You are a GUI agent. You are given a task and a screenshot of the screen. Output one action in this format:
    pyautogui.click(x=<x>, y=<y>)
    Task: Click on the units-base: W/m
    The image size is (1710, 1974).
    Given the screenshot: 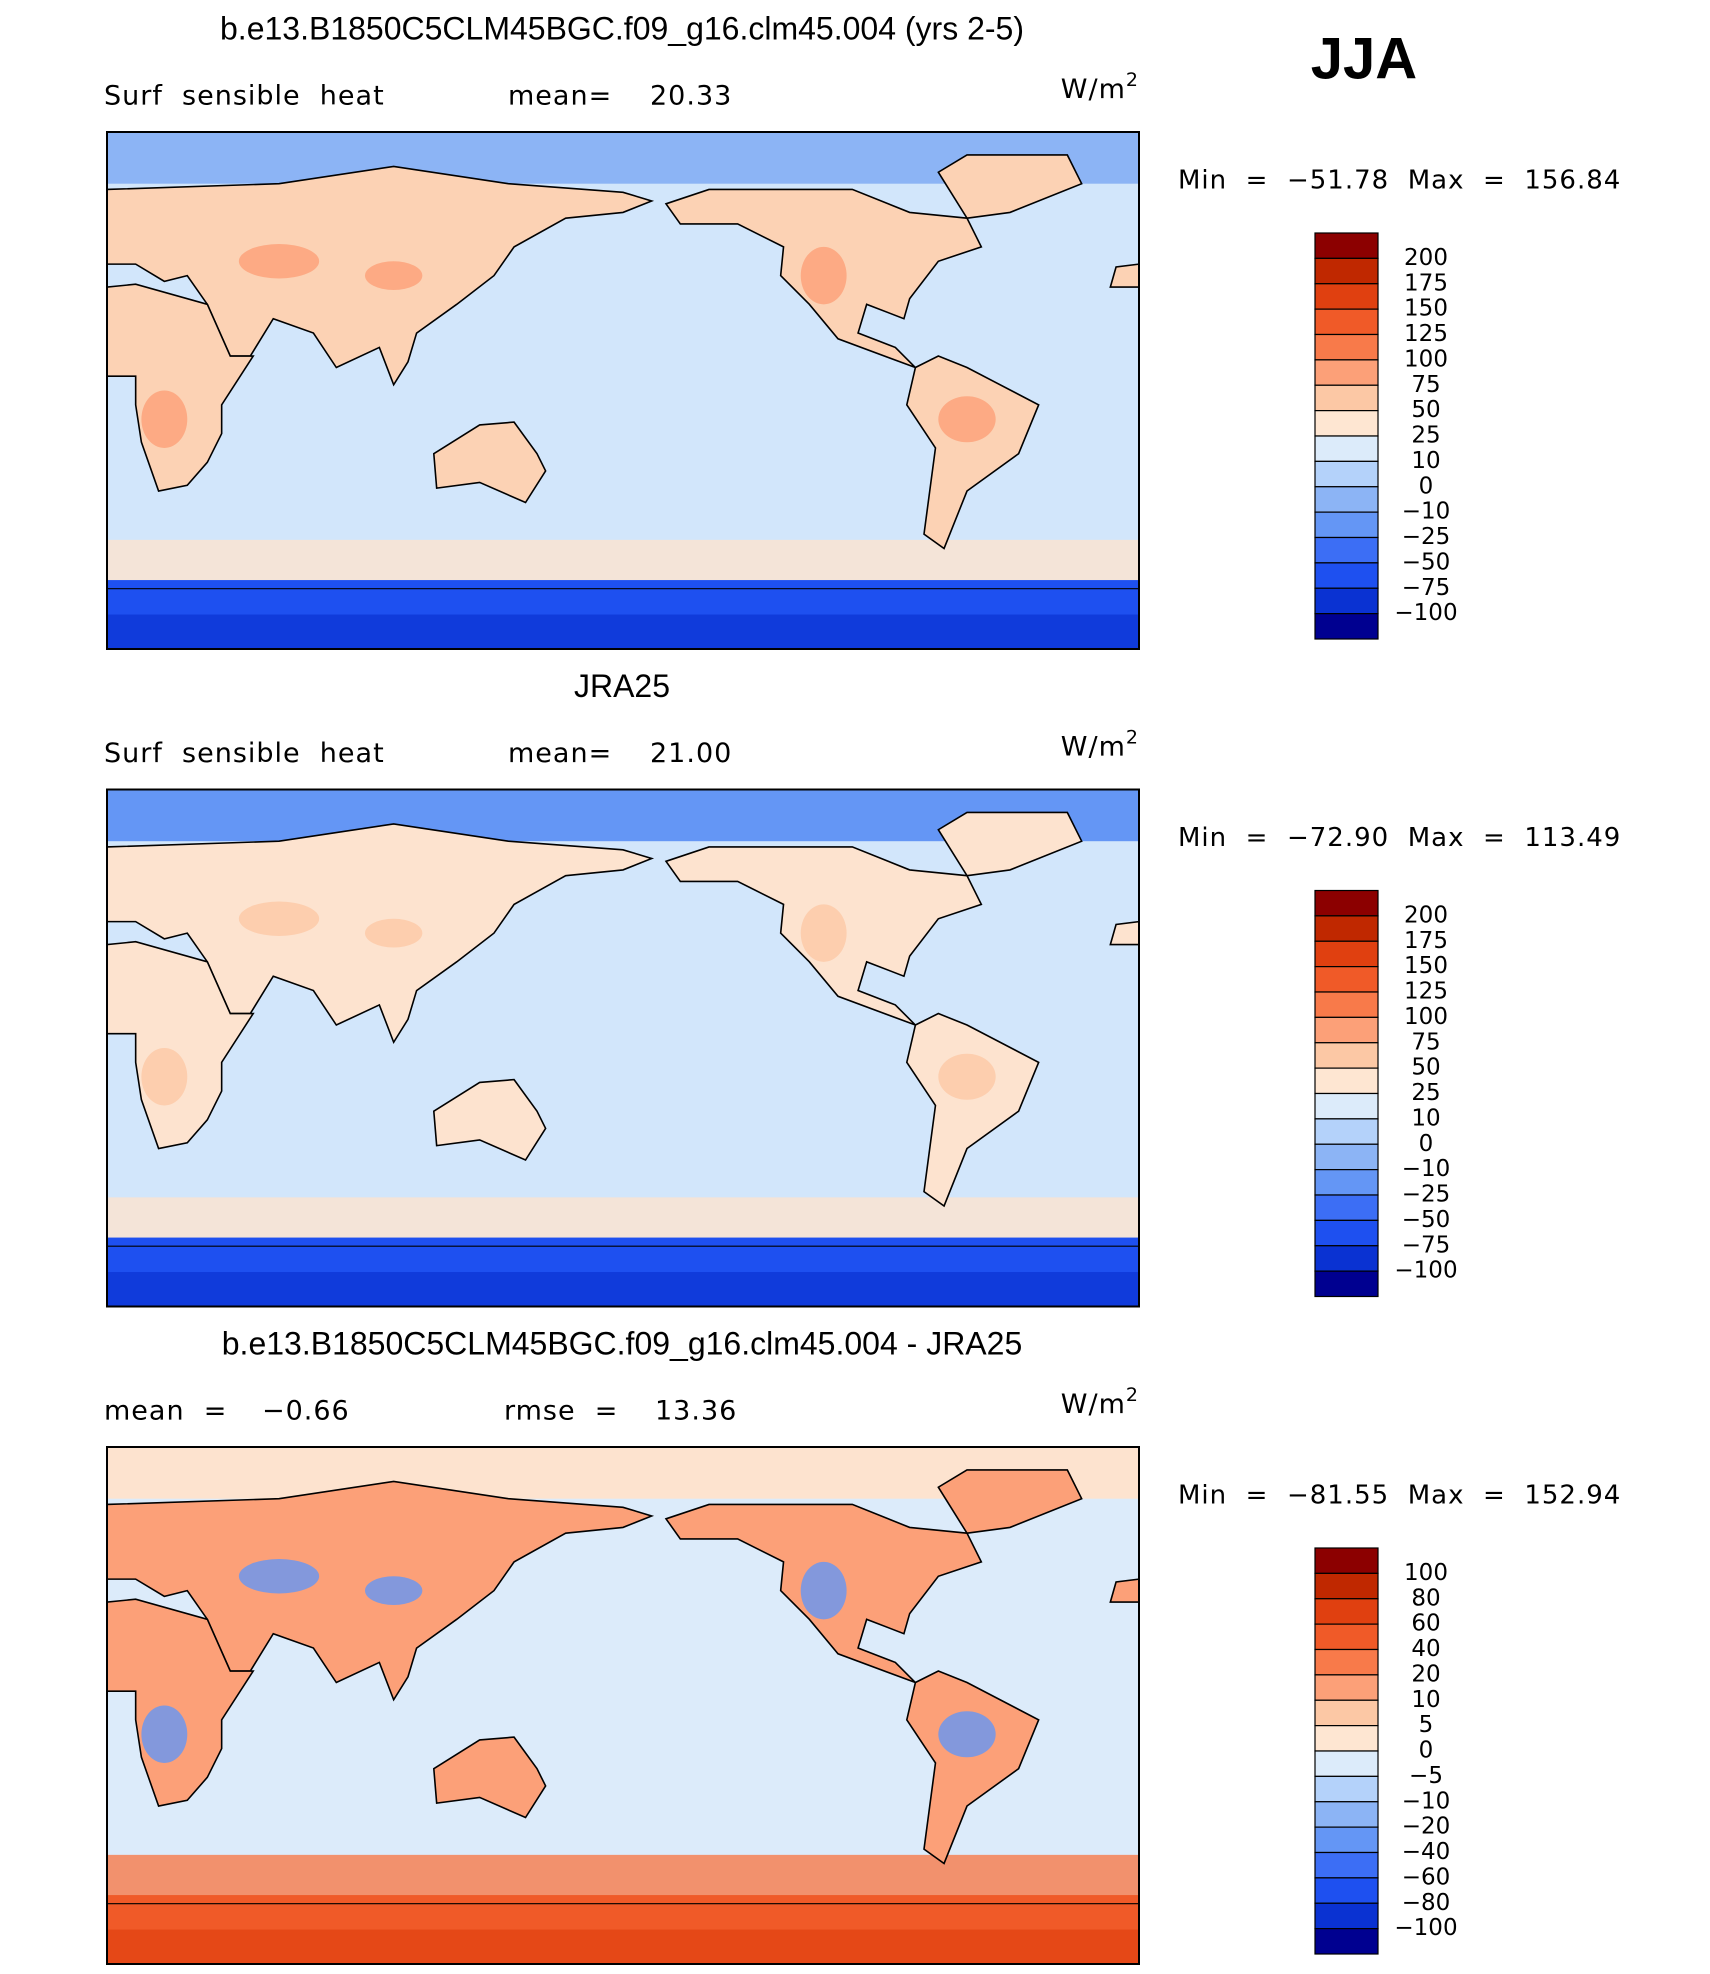 What is the action you would take?
    pyautogui.click(x=1093, y=89)
    